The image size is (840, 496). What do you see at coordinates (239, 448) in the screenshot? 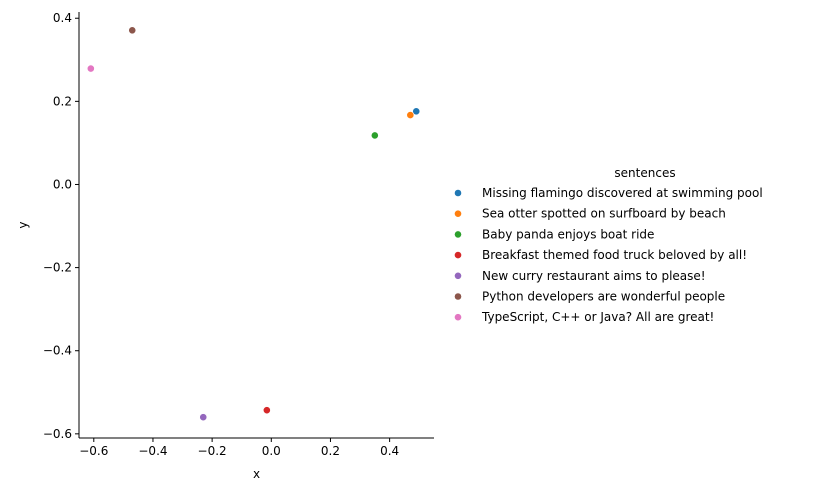
I see `x-ticks: −0.6 −0.4 −0.2 0.0 0.2 0.4` at bounding box center [239, 448].